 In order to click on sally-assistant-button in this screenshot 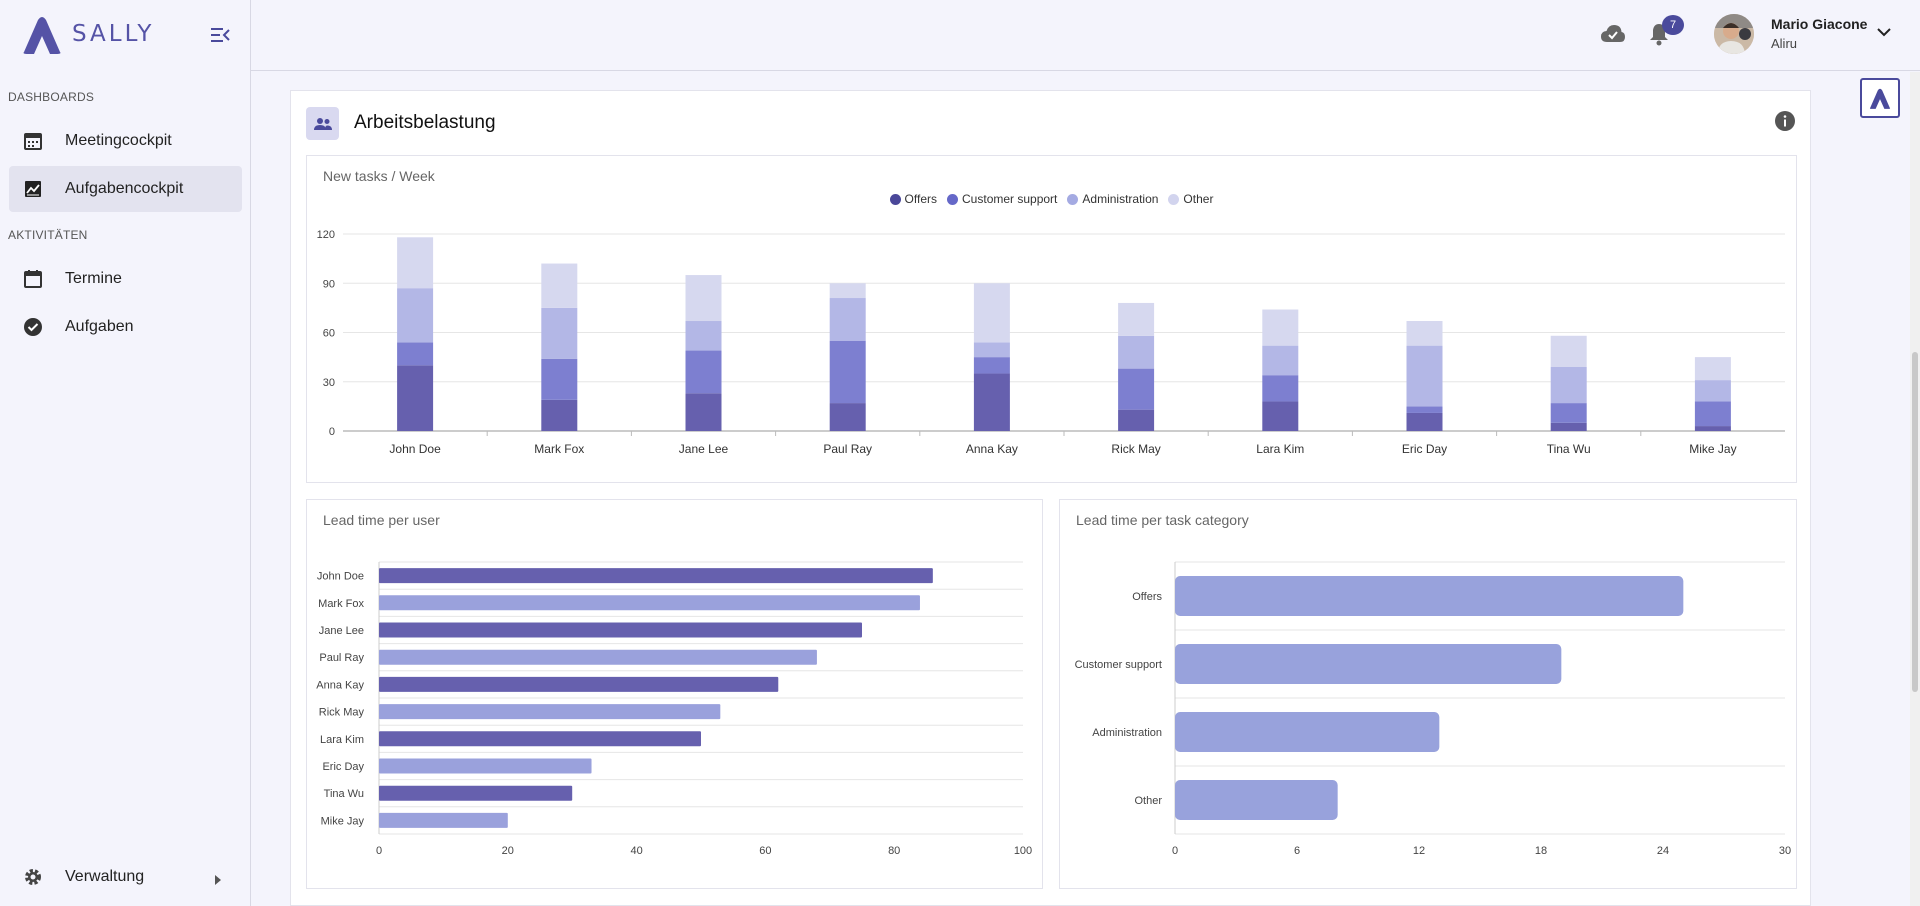, I will do `click(1880, 98)`.